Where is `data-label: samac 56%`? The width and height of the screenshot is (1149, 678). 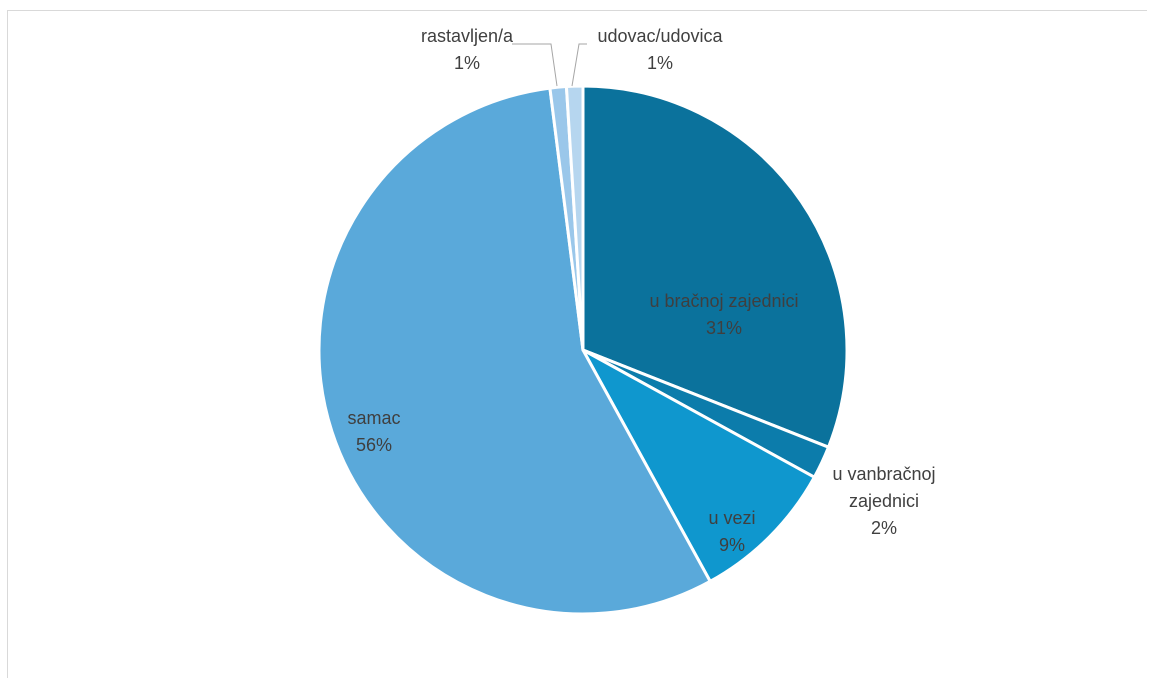 data-label: samac 56% is located at coordinates (373, 431).